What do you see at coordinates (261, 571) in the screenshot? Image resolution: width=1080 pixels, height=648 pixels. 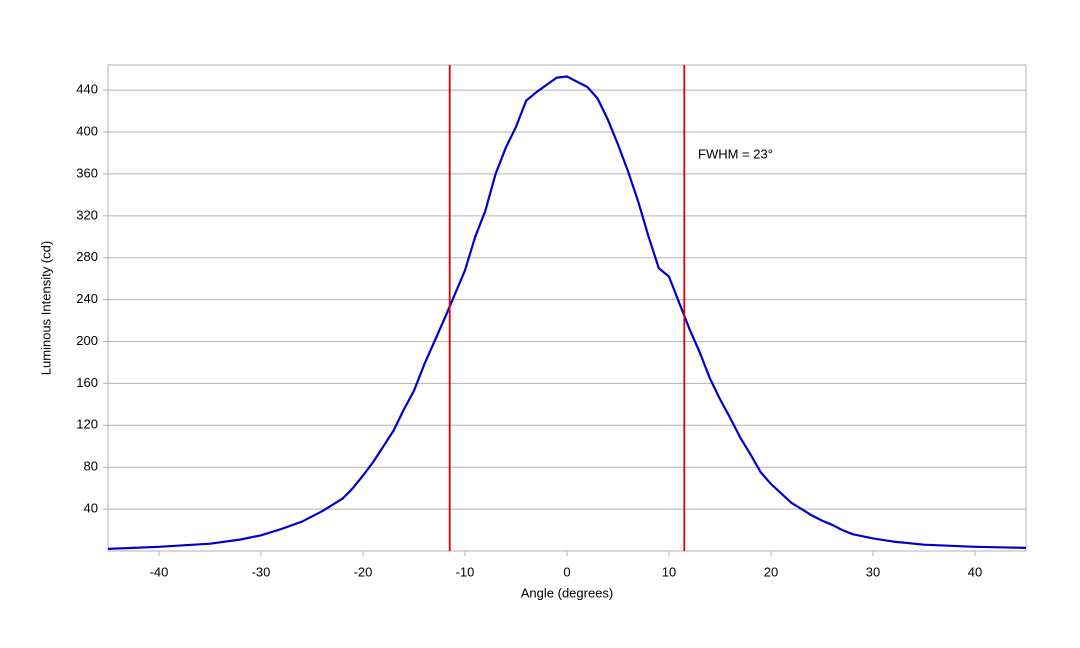 I see `x-tick-label: -30` at bounding box center [261, 571].